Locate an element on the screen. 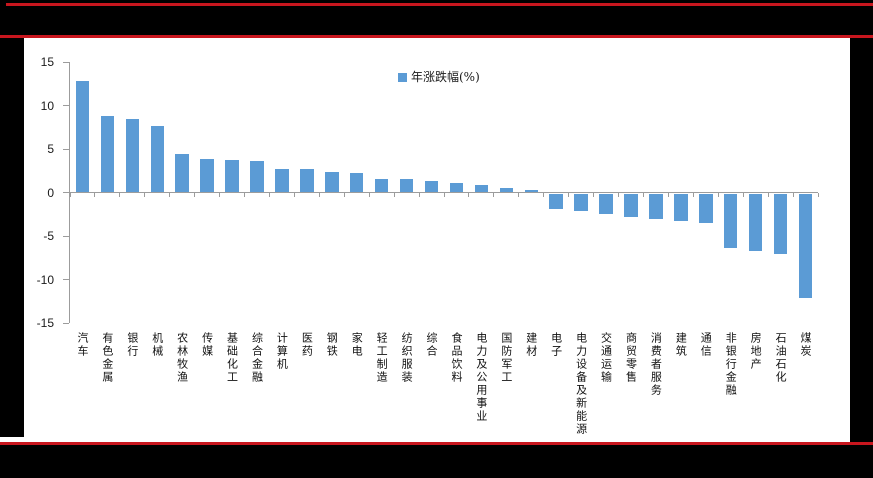 The image size is (873, 478). category-label: 机械 is located at coordinates (157, 386).